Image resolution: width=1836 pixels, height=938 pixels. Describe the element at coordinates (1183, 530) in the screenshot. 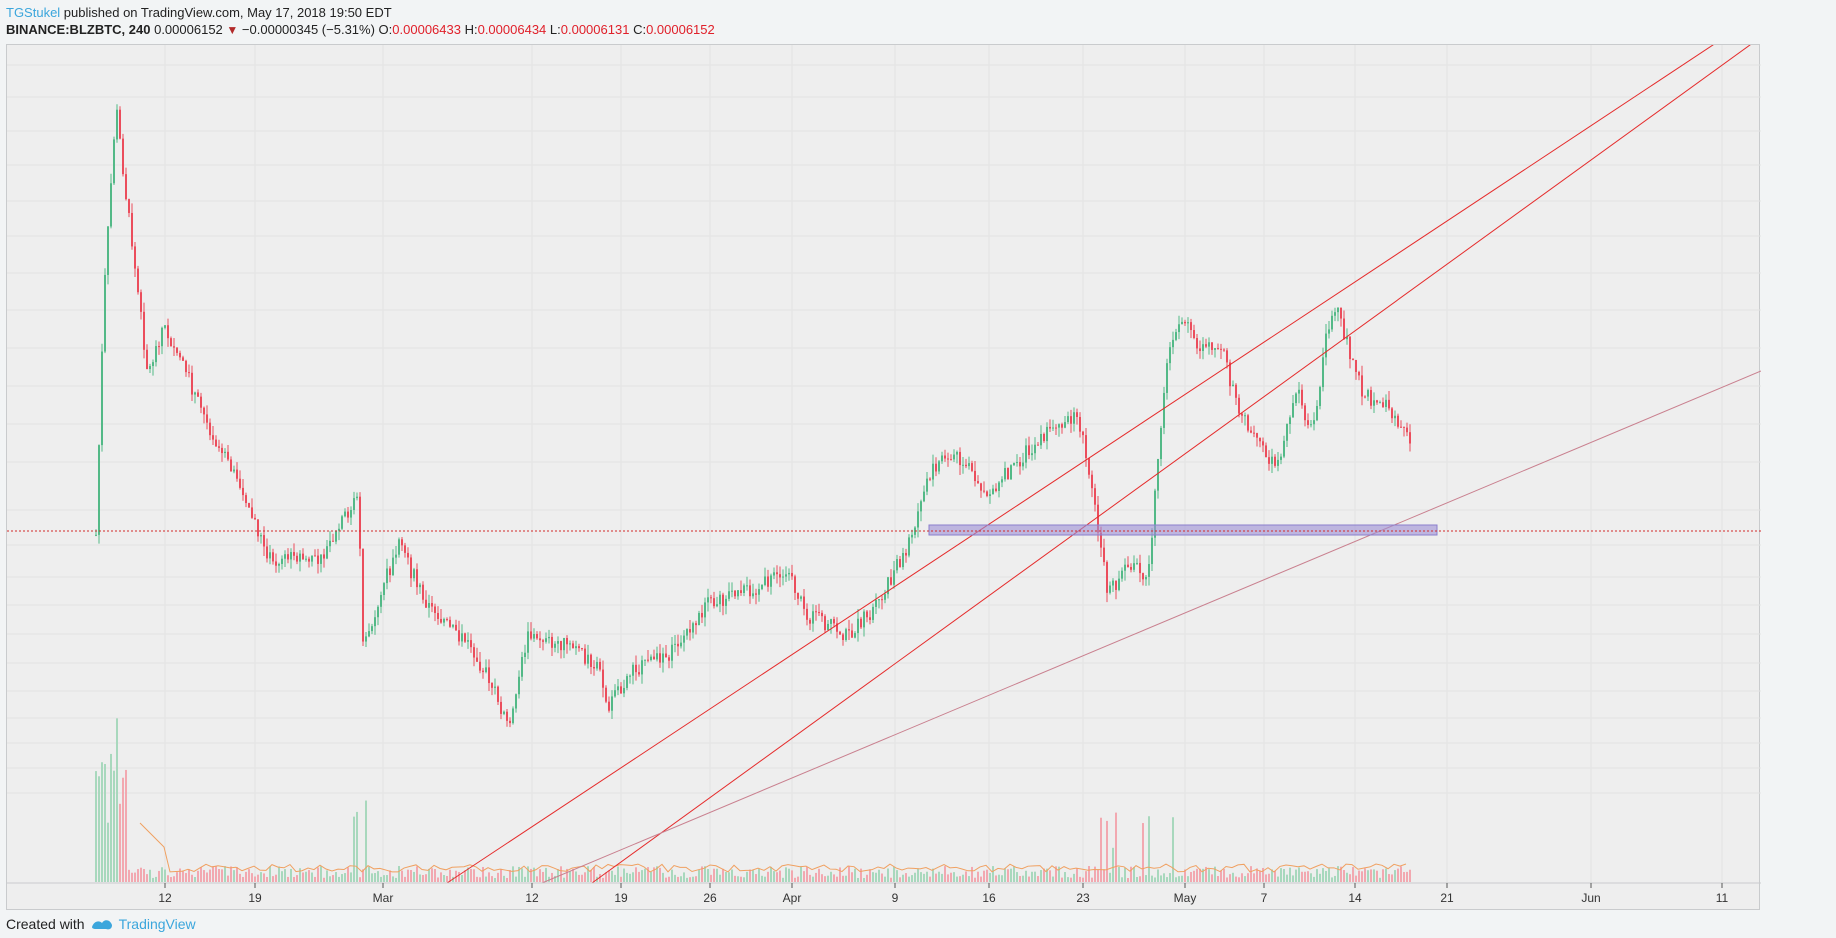

I see `support-zone-rectangle` at that location.